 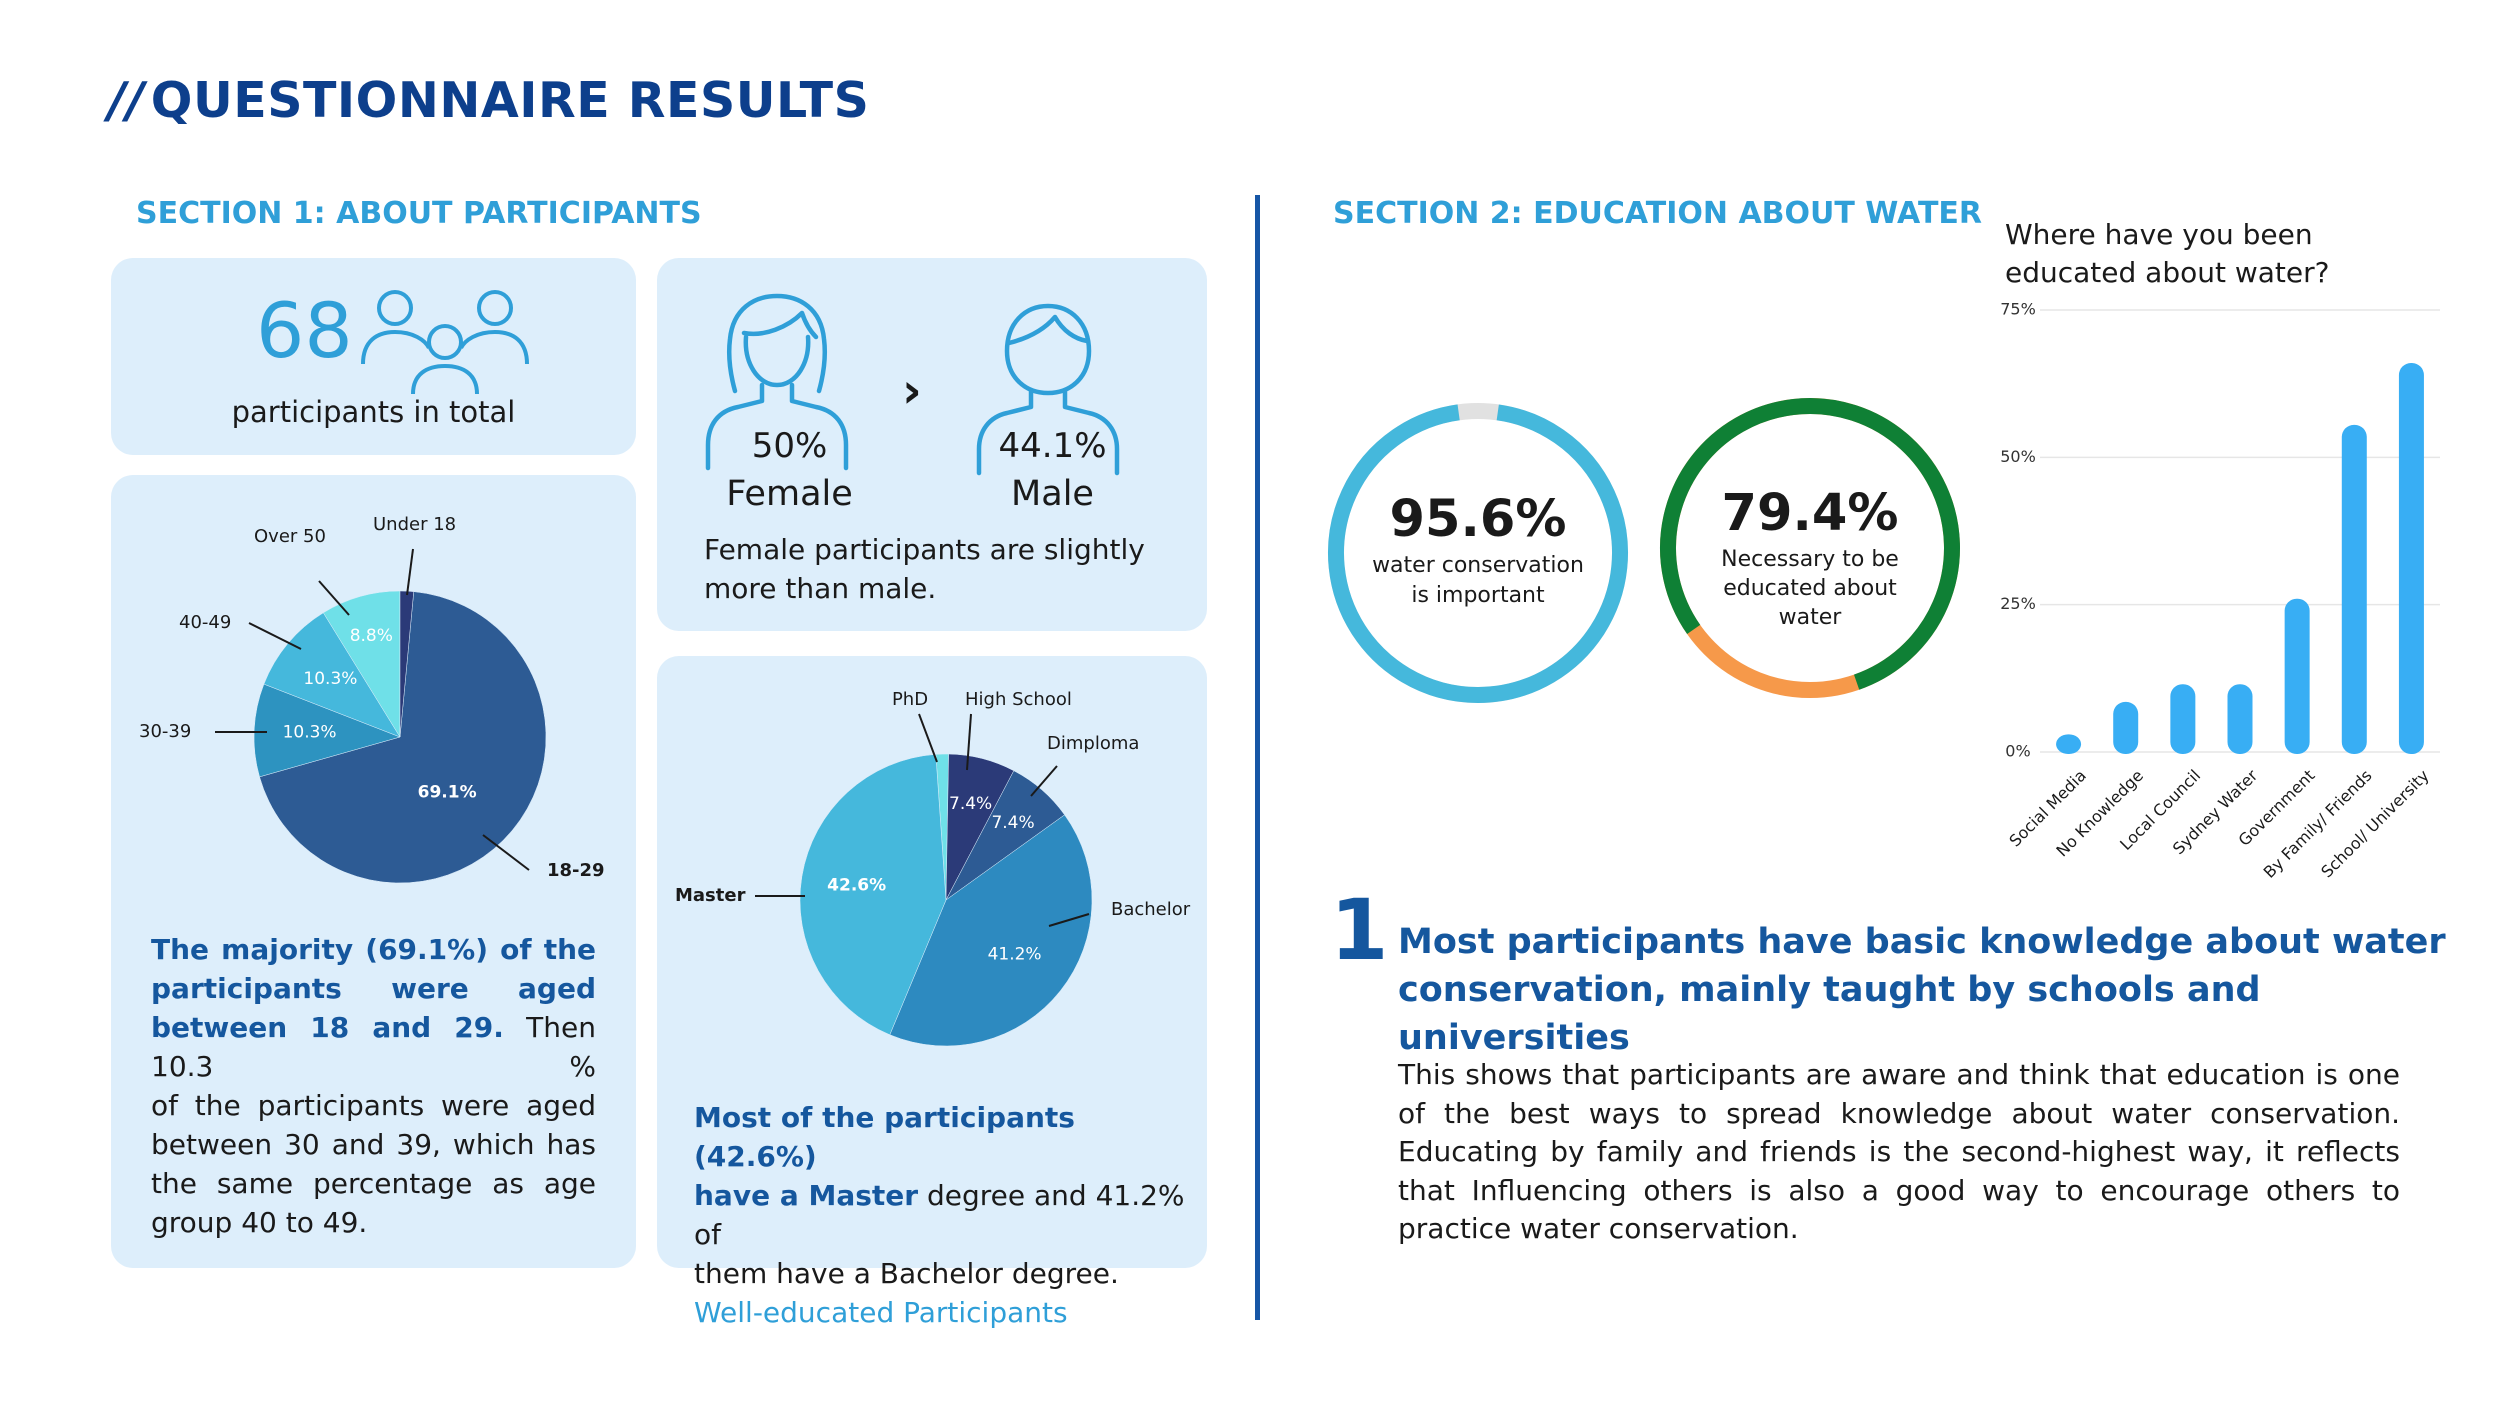 I want to click on ring1-label: water conservation is important, so click(x=1478, y=581).